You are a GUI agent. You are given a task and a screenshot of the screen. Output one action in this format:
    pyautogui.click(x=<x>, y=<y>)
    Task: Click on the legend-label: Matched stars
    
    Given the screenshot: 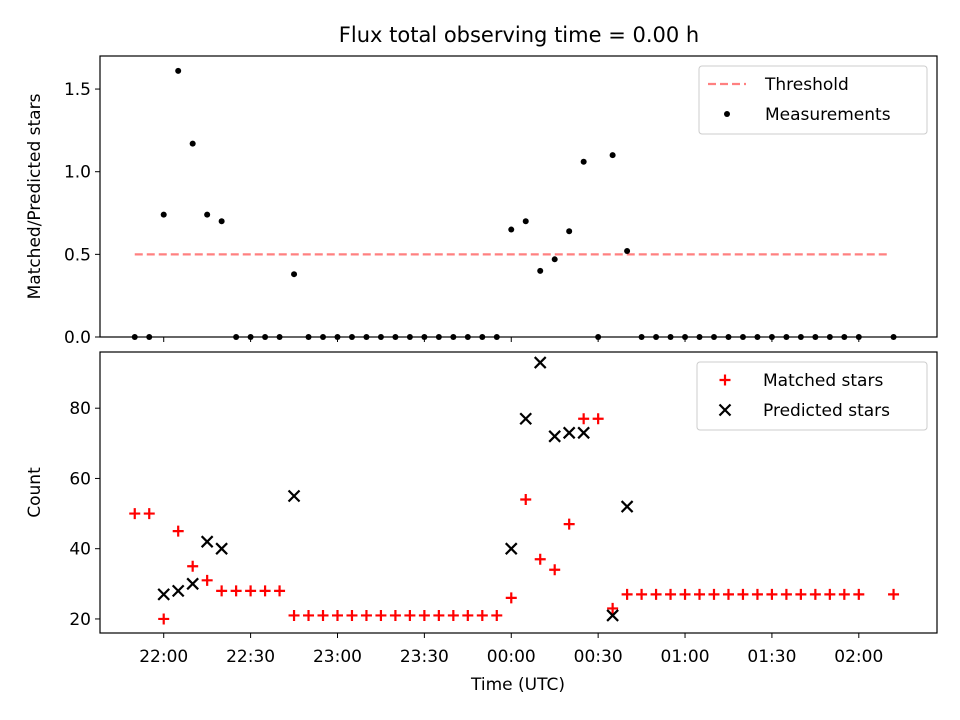 What is the action you would take?
    pyautogui.click(x=823, y=381)
    